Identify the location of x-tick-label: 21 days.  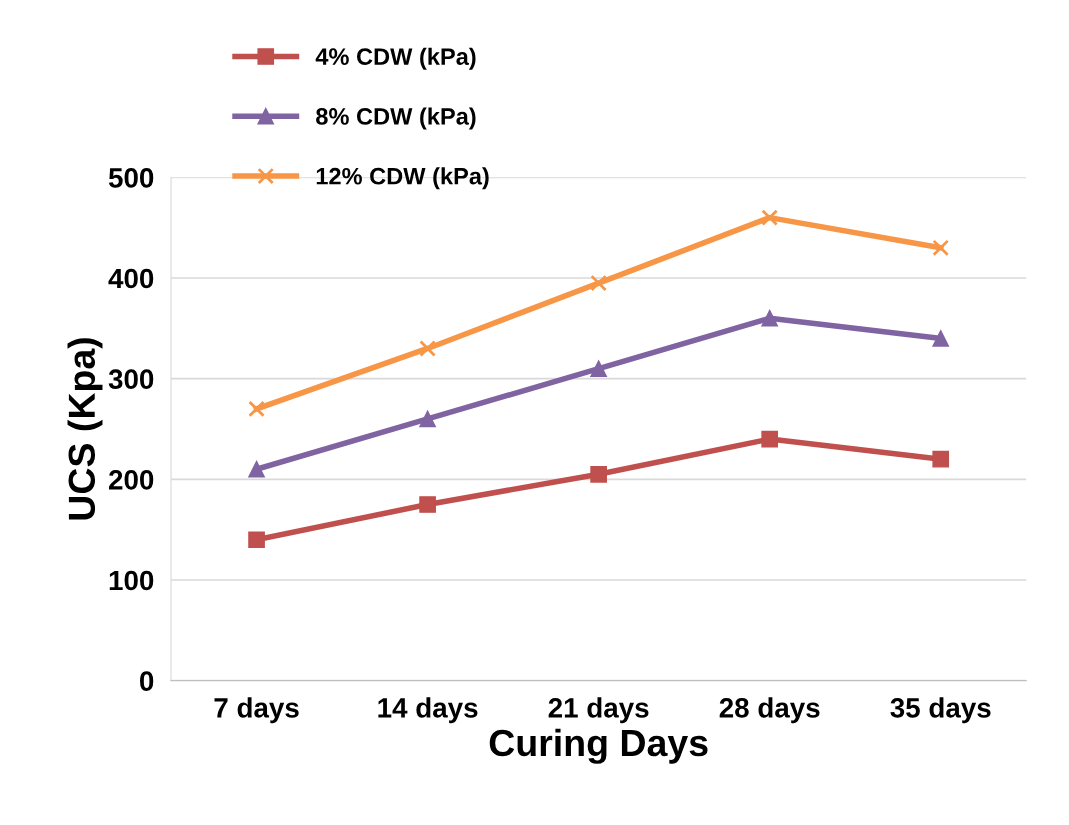
(598, 710).